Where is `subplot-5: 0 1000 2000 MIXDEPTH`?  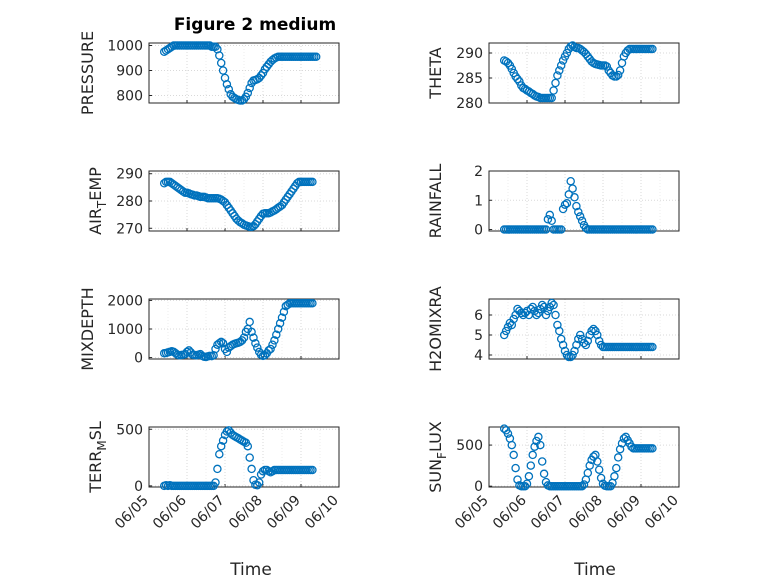
subplot-5: 0 1000 2000 MIXDEPTH is located at coordinates (209, 329).